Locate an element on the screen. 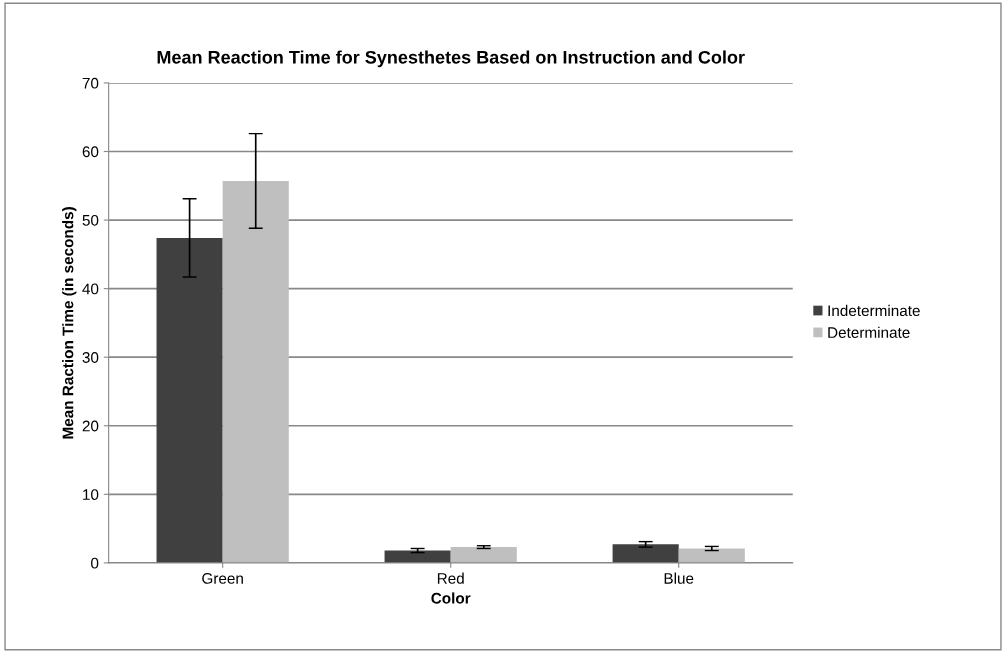  y-tick-label: 40 is located at coordinates (90, 289).